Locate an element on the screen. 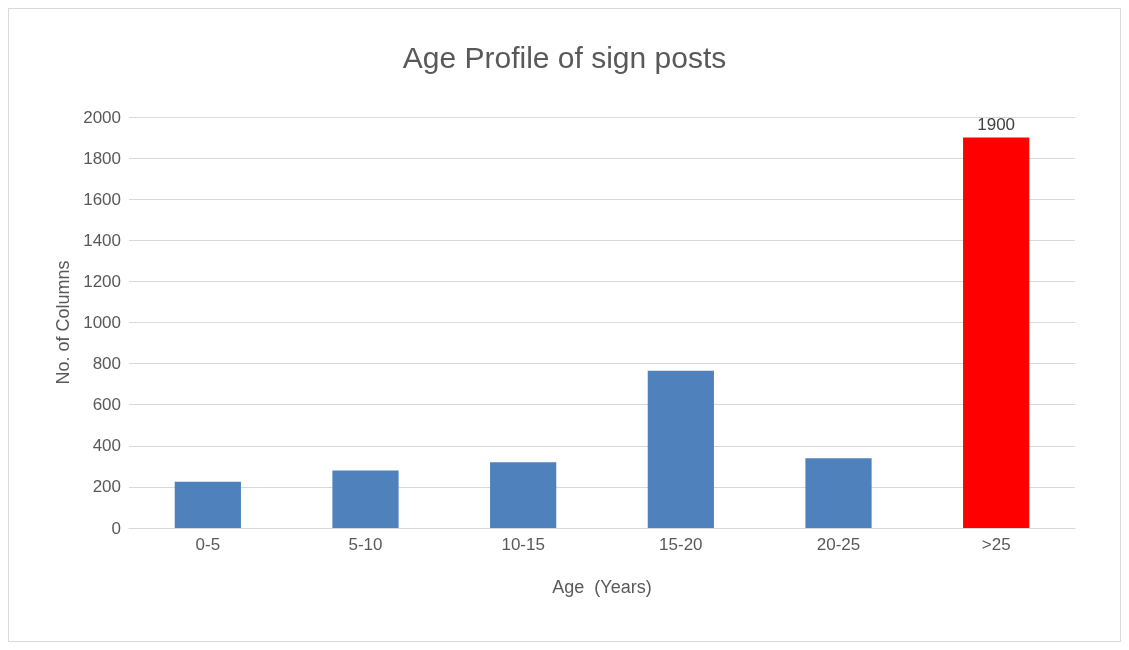  x-tick-label: 15-20 is located at coordinates (681, 544).